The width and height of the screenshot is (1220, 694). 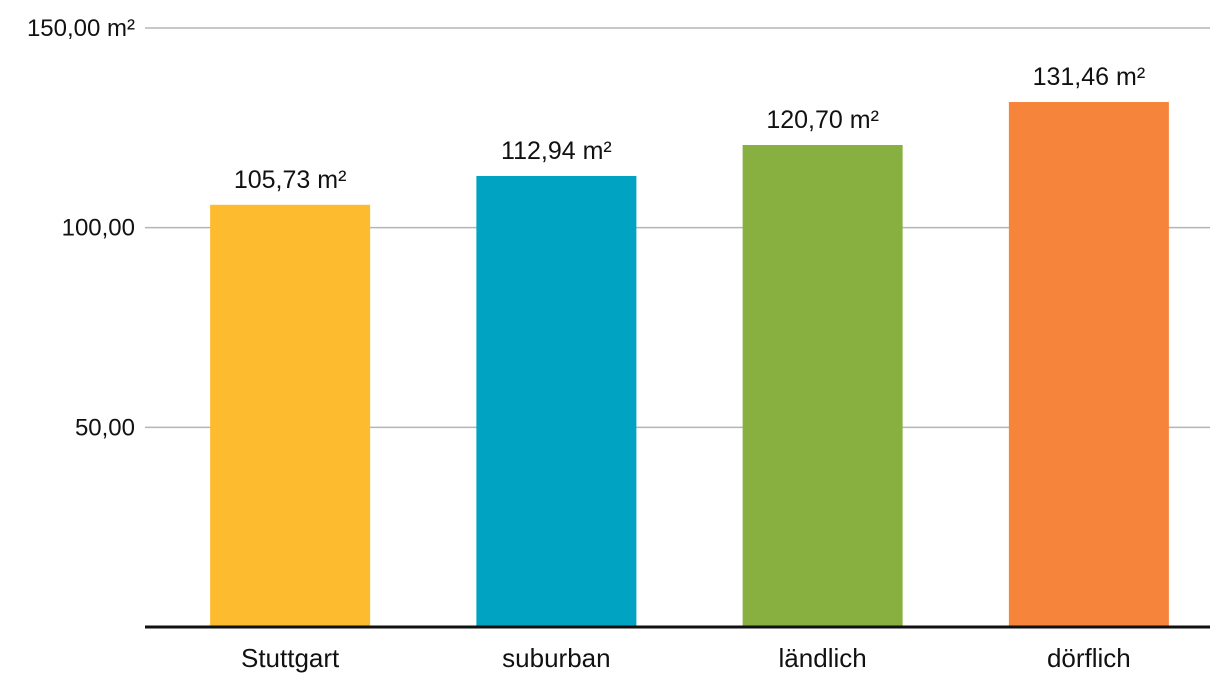 I want to click on bar-ländlich, so click(x=822, y=386).